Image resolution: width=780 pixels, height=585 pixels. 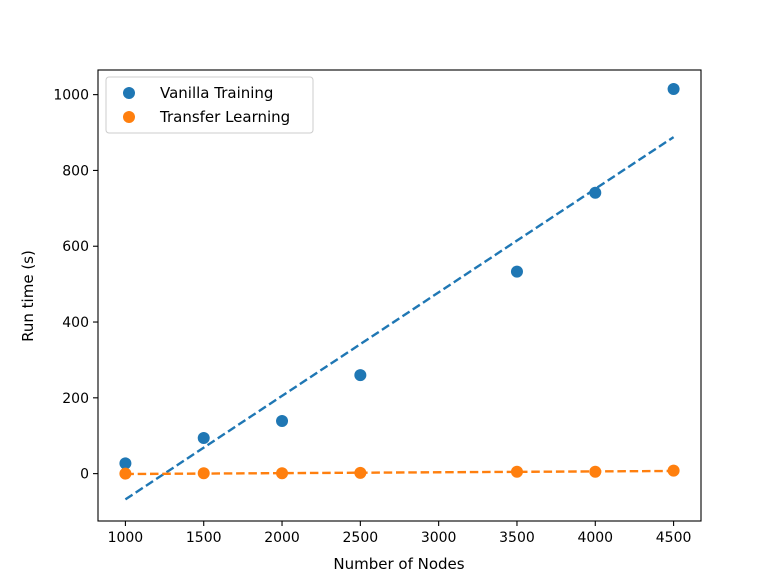 What do you see at coordinates (84, 475) in the screenshot?
I see `y-tick-label: 0` at bounding box center [84, 475].